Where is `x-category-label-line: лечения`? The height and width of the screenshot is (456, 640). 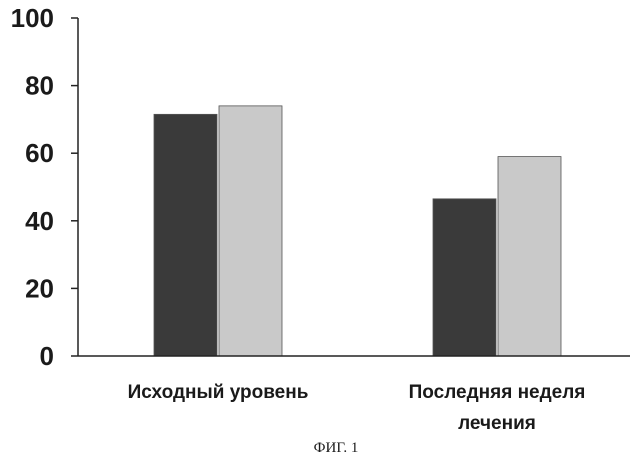
x-category-label-line: лечения is located at coordinates (497, 423).